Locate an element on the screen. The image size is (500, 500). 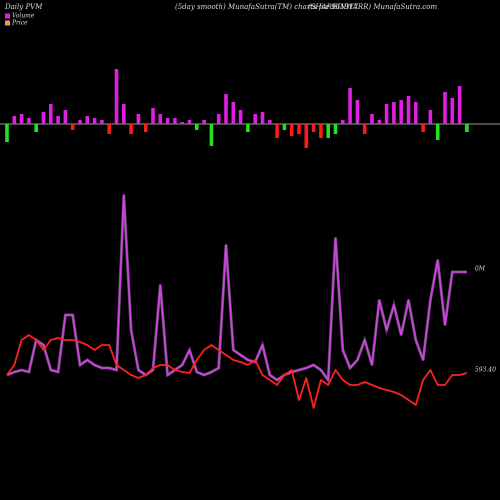
legend-label: Volume is located at coordinates (23, 16).